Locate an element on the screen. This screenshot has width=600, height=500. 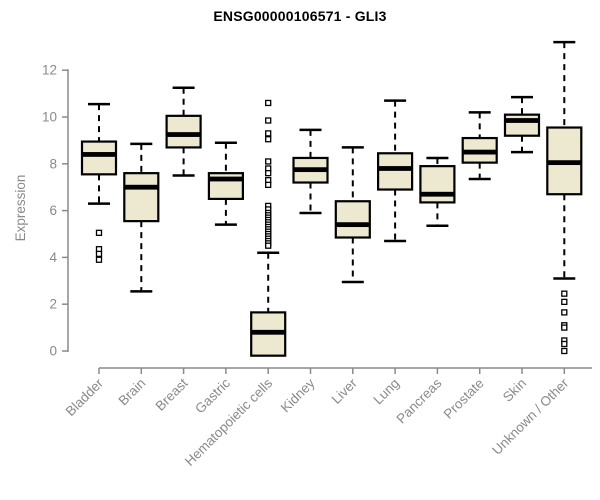
box-lung is located at coordinates (395, 171).